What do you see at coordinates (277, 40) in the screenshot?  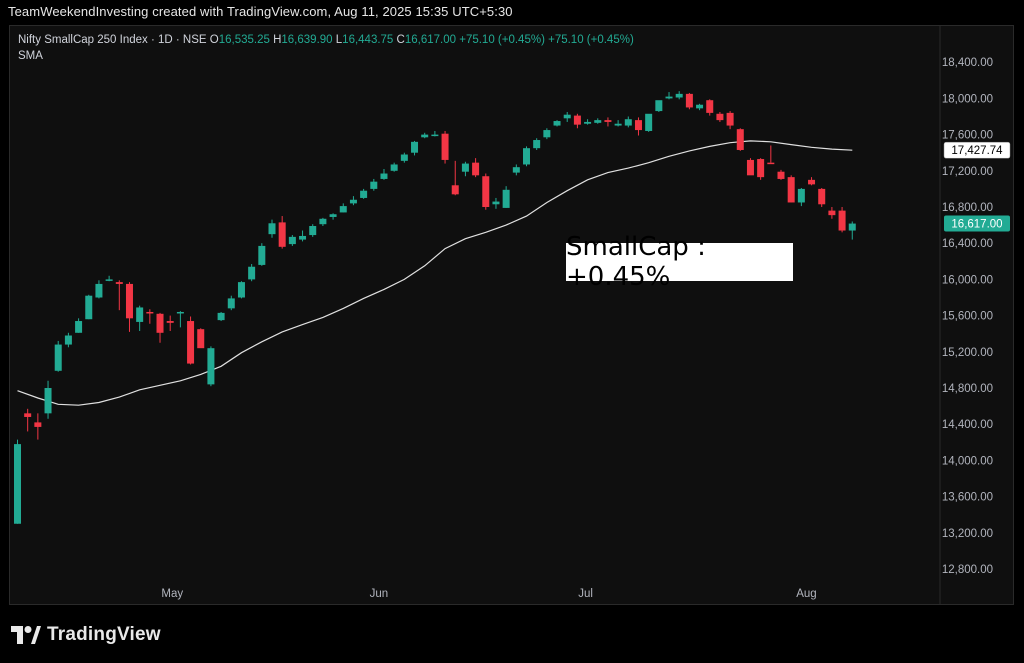 I see `high-label: H` at bounding box center [277, 40].